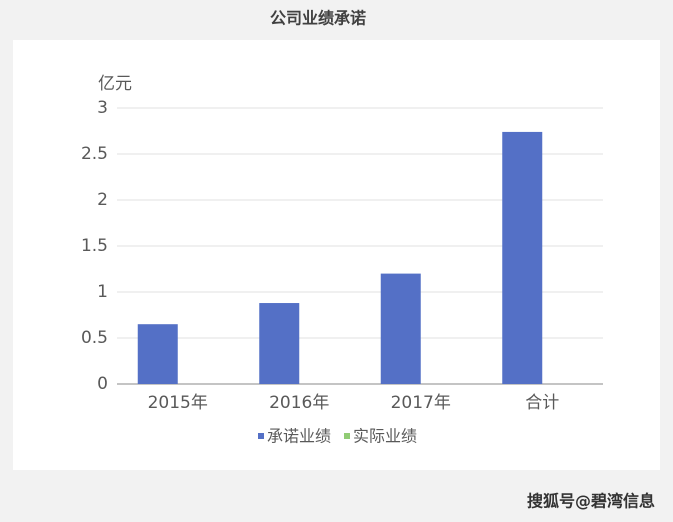 The height and width of the screenshot is (522, 673). Describe the element at coordinates (115, 84) in the screenshot. I see `y-axis-label: 亿元` at that location.